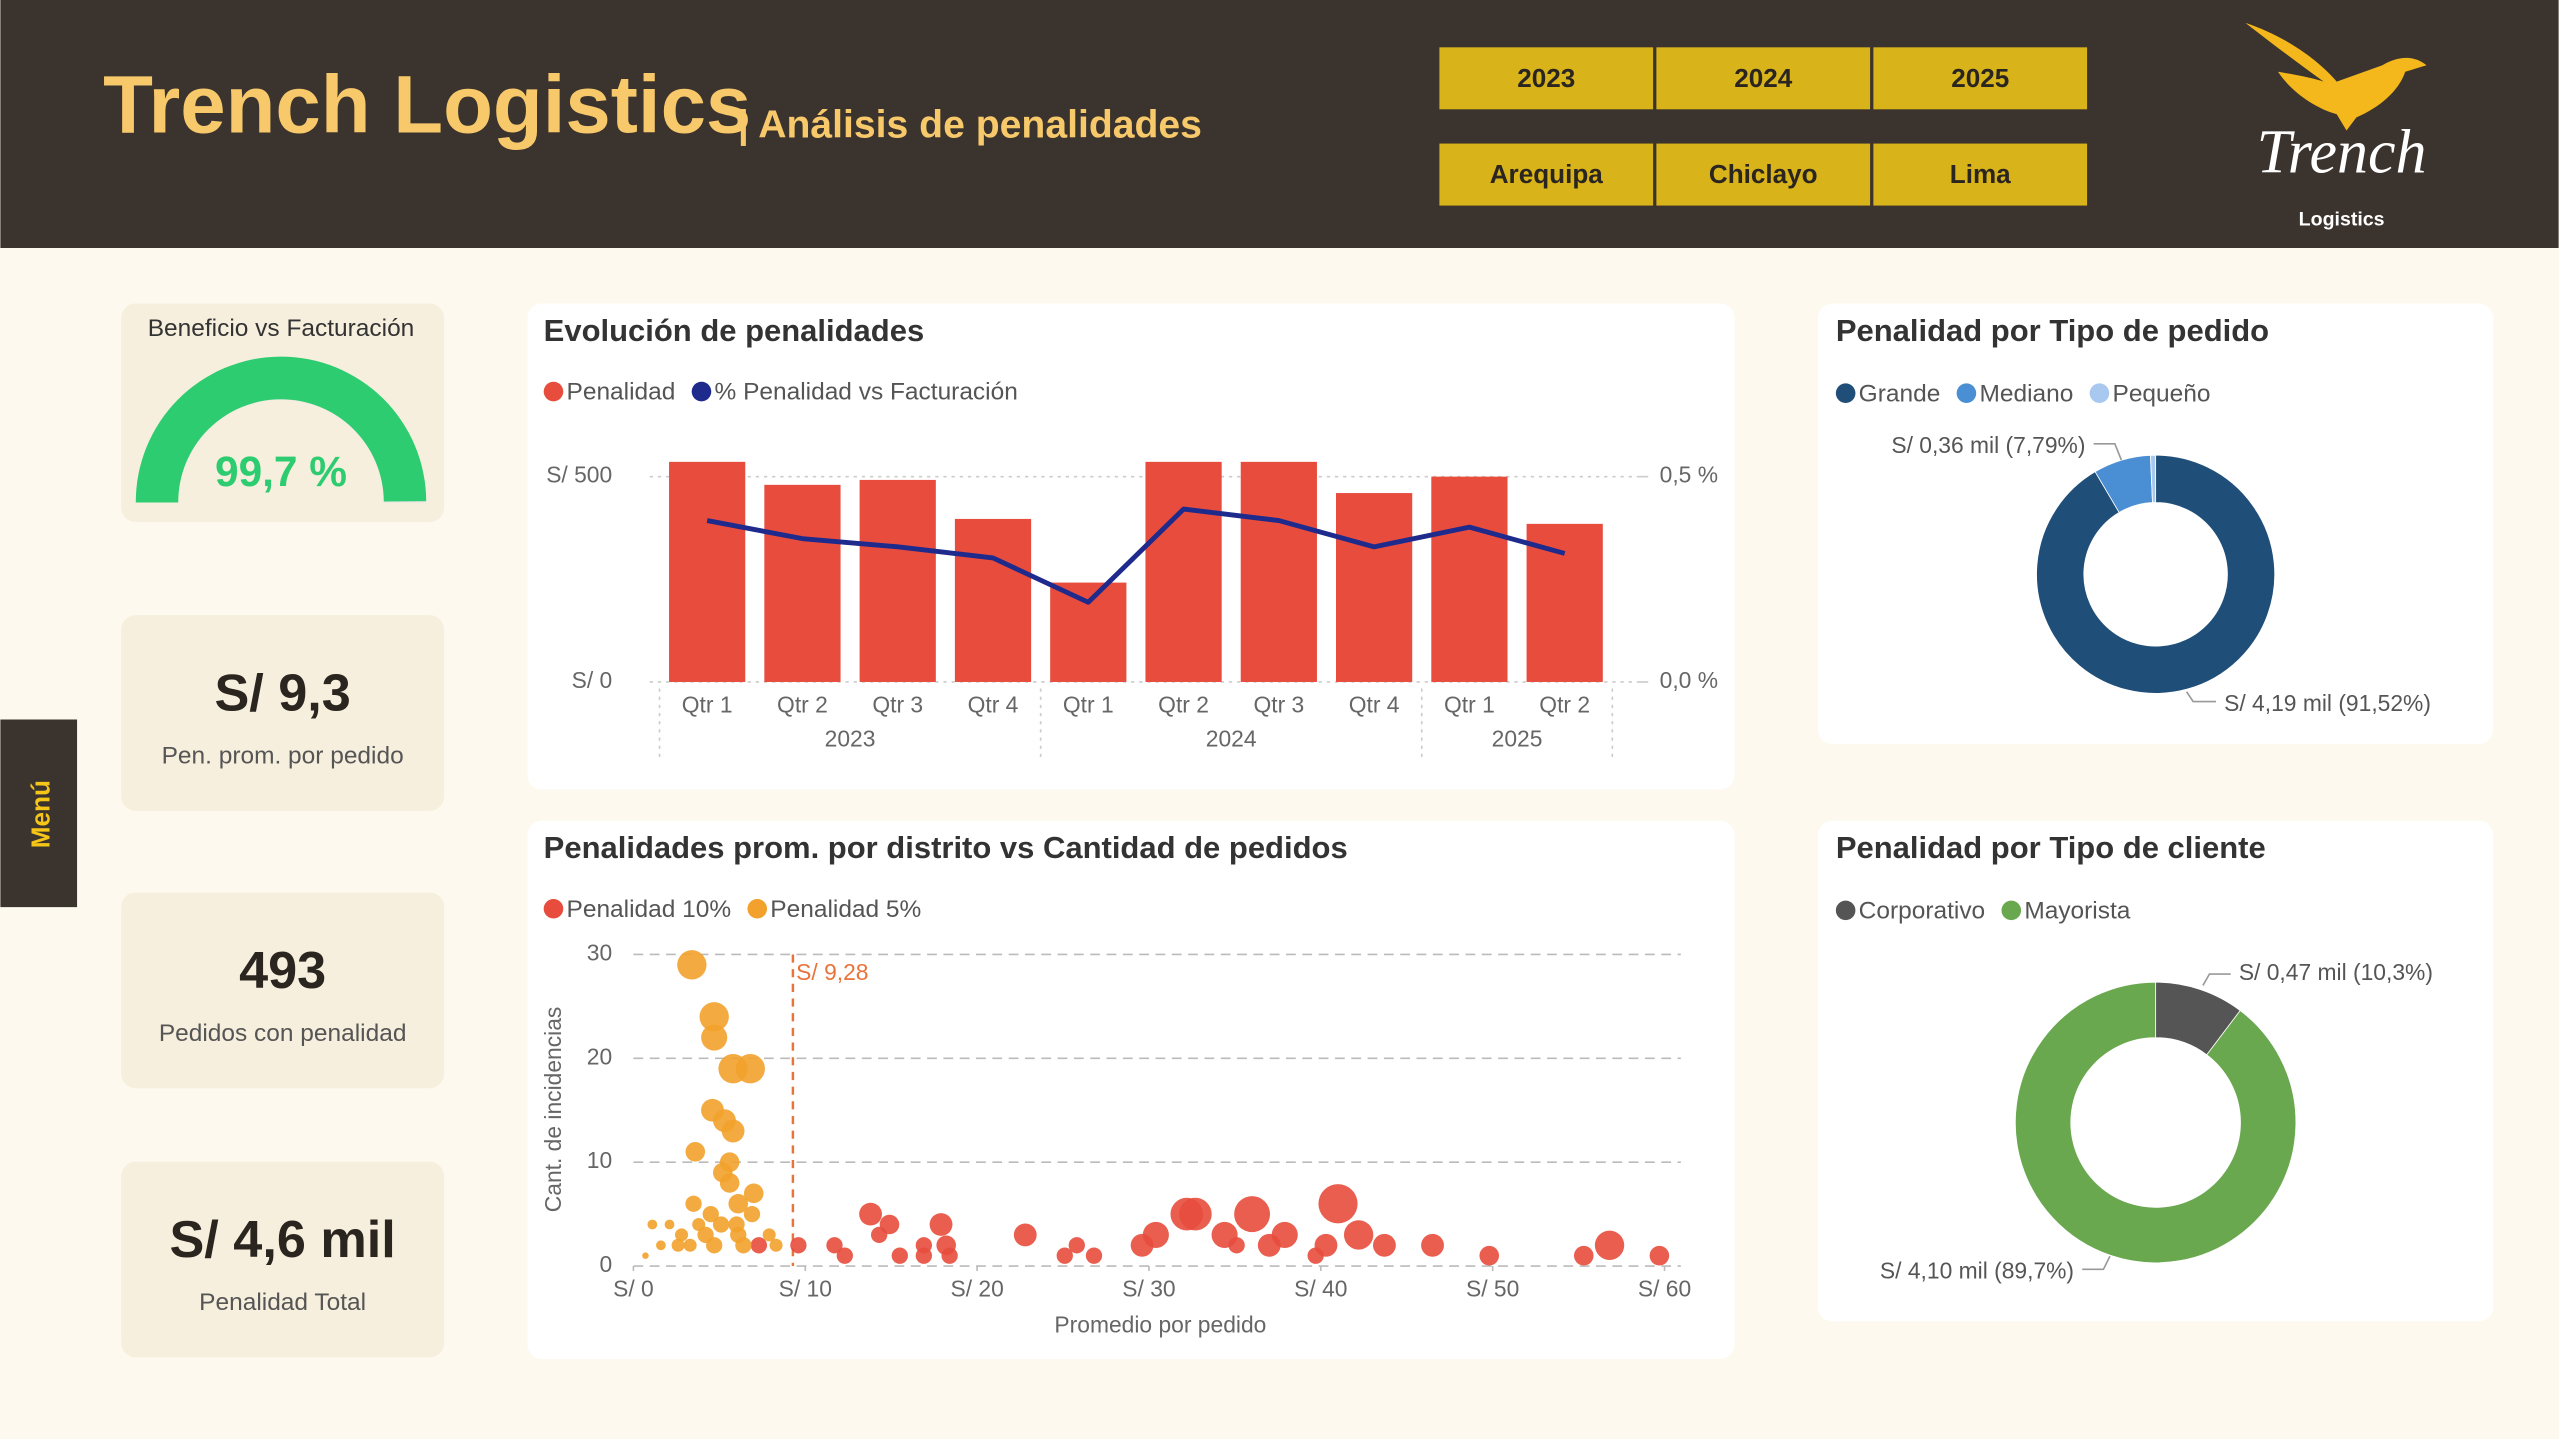  What do you see at coordinates (2342, 152) in the screenshot?
I see `logo-name: Trench` at bounding box center [2342, 152].